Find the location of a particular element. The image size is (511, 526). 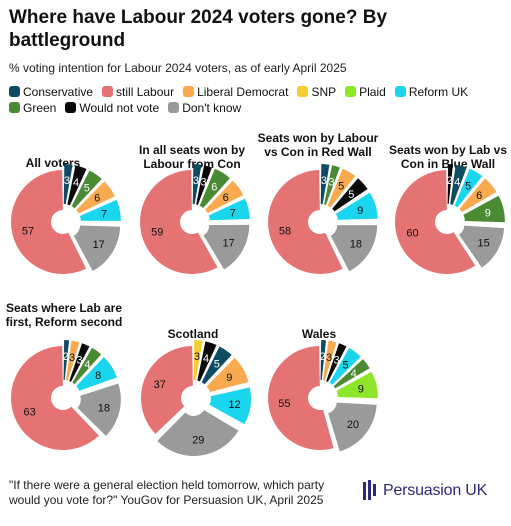

legend-item: Green is located at coordinates (32, 108).